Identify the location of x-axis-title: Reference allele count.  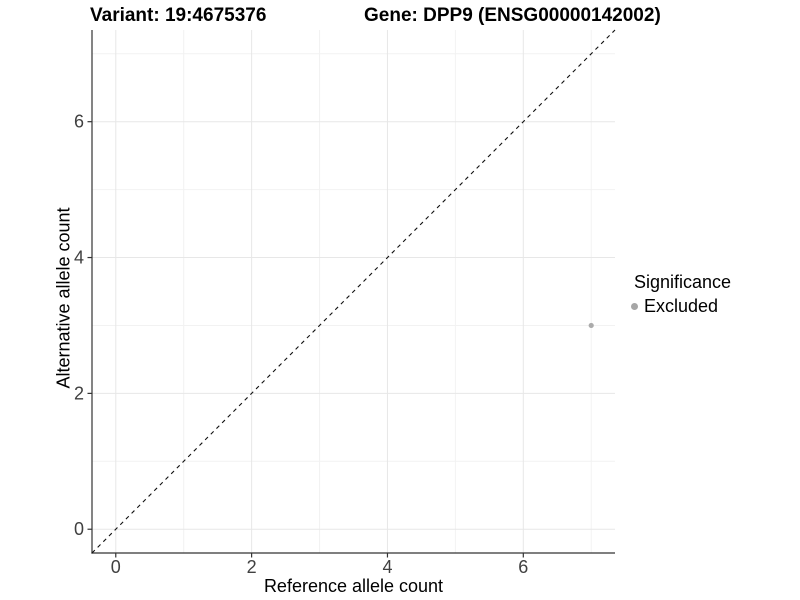
(353, 586).